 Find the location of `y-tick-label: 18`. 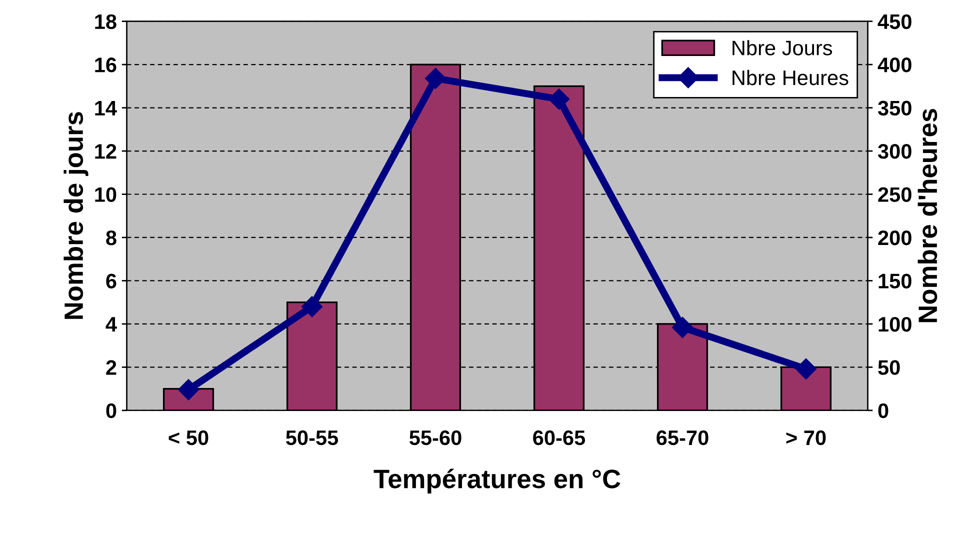

y-tick-label: 18 is located at coordinates (105, 22).